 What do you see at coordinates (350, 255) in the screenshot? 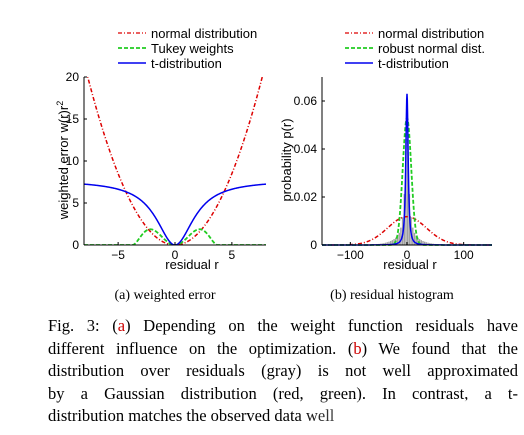
I see `x-tick-label-b: −100` at bounding box center [350, 255].